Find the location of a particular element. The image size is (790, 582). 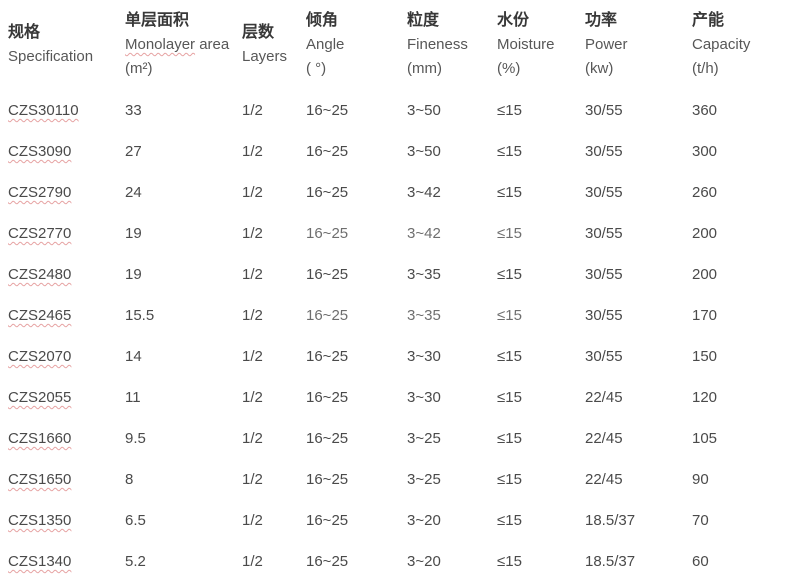

header-label-zh: 层数 is located at coordinates (258, 32).